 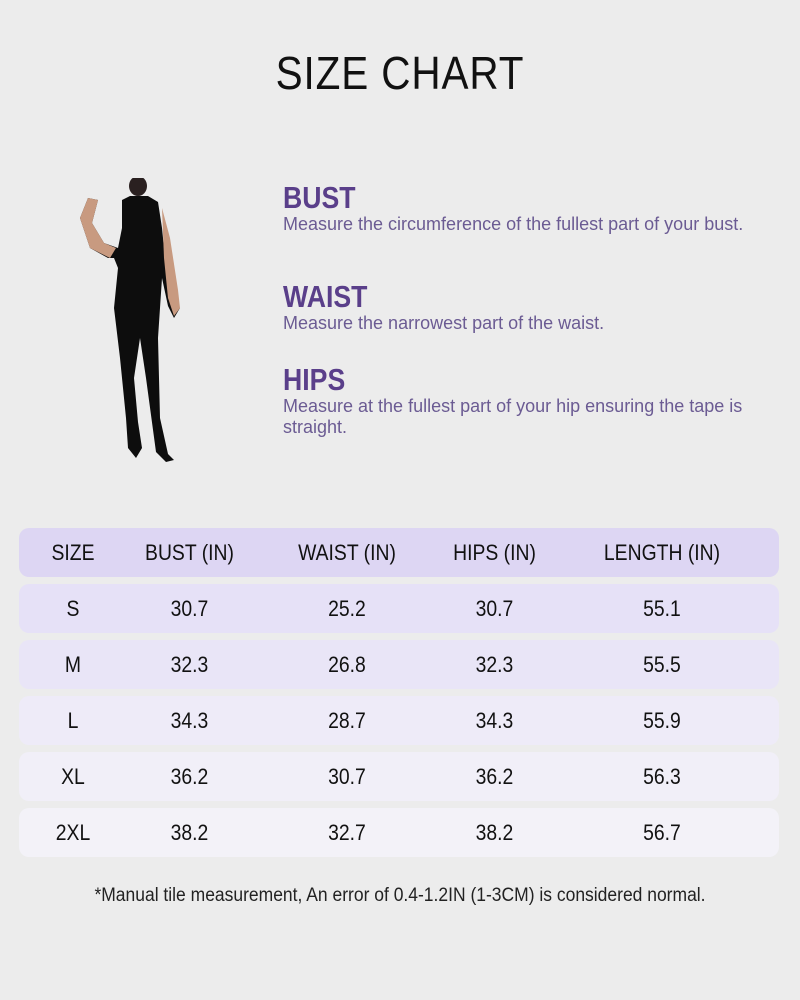 What do you see at coordinates (662, 720) in the screenshot?
I see `table-cell: 55.9` at bounding box center [662, 720].